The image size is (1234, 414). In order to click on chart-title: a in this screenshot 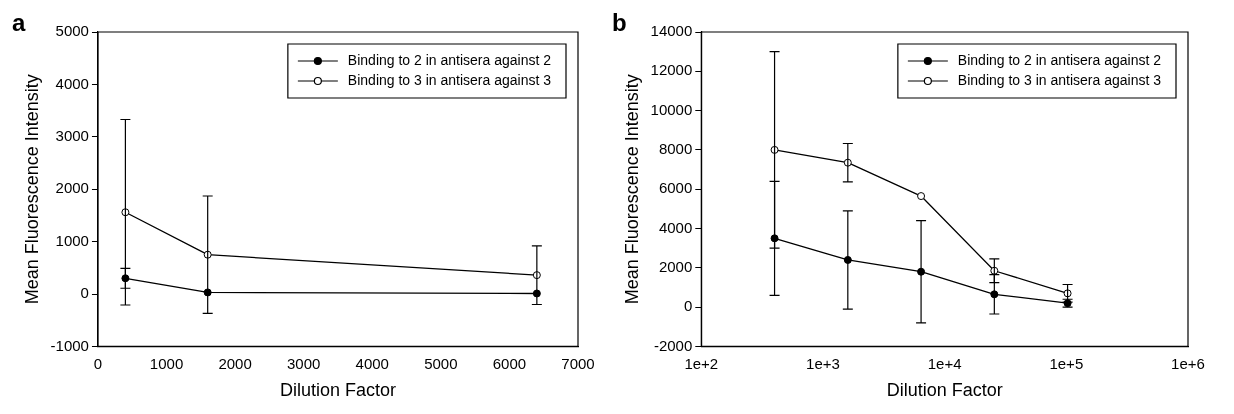, I will do `click(19, 22)`.